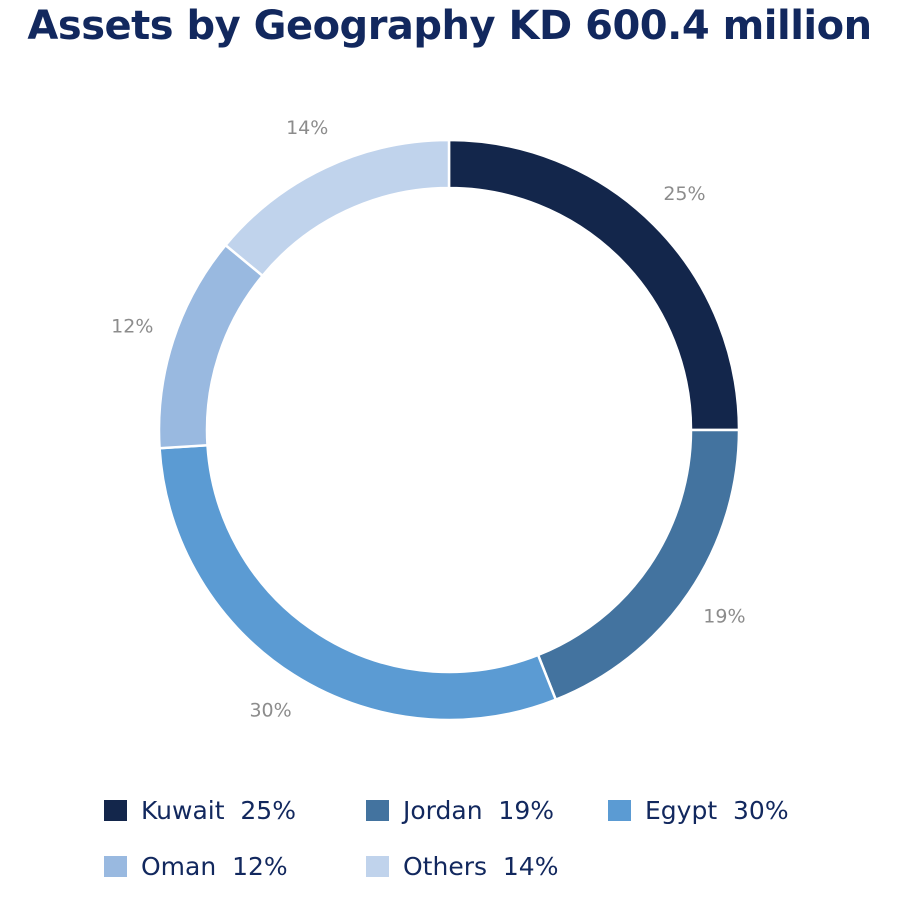 The width and height of the screenshot is (899, 900). I want to click on chart-title: Assets by Geography KD 600.4 million, so click(449, 26).